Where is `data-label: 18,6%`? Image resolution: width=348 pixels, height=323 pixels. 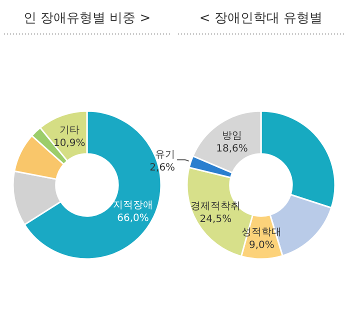
data-label: 18,6% is located at coordinates (232, 149).